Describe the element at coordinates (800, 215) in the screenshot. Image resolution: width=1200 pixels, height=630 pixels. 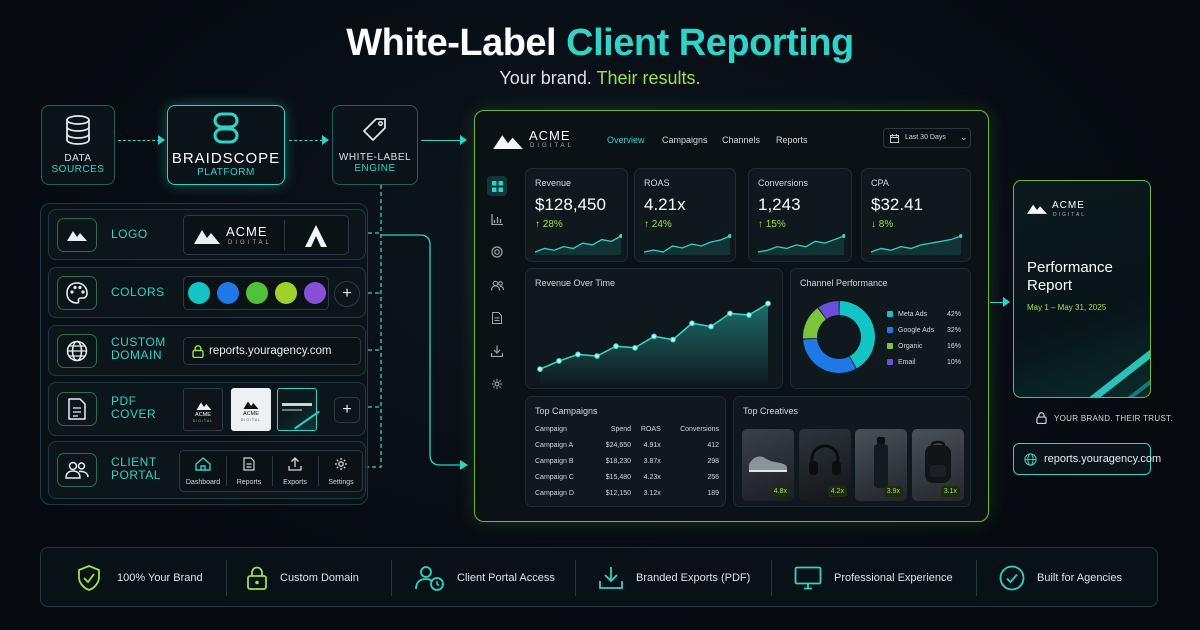
I see `kpi-card-conversions: Conversions 1,243 ↑ 15%` at that location.